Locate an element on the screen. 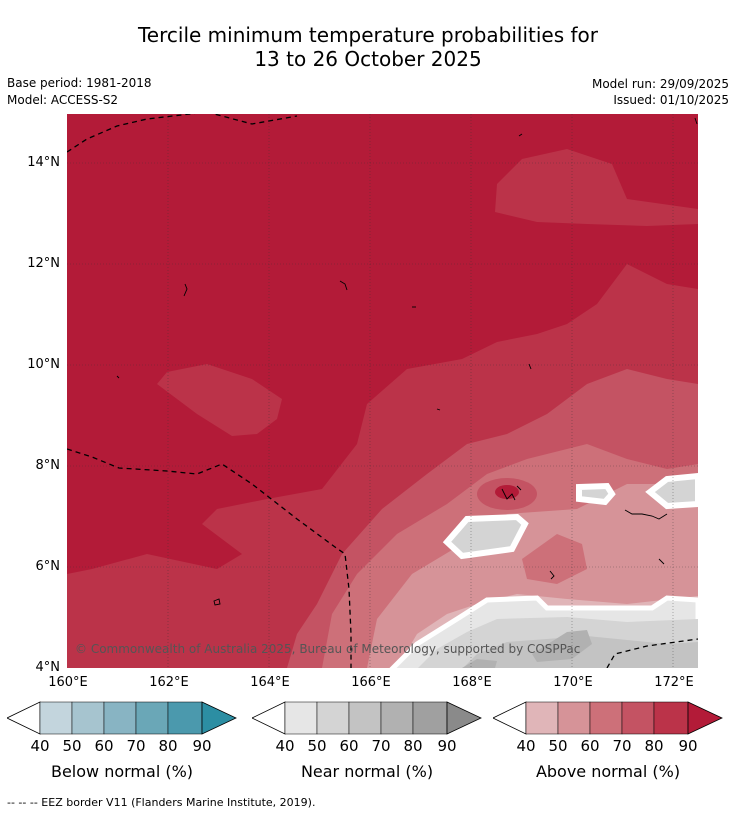 This screenshot has height=816, width=736. cb-below-tick-70: 70 is located at coordinates (136, 746).